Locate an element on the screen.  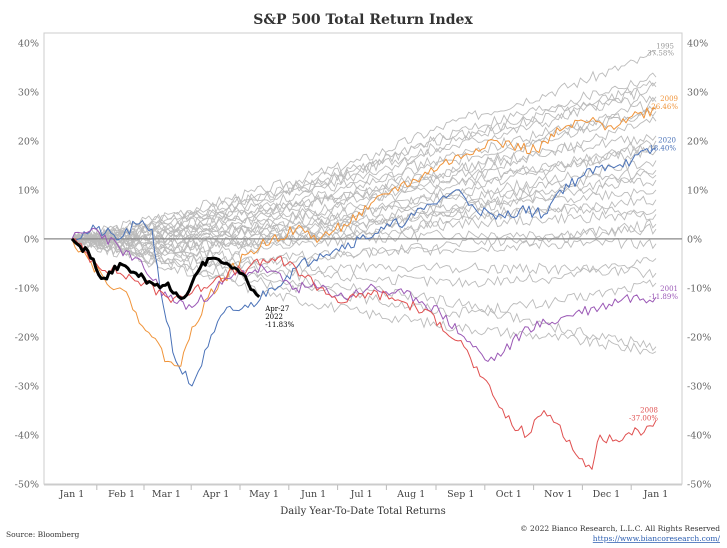
y-tick-label-left: -30% is located at coordinates (27, 386).